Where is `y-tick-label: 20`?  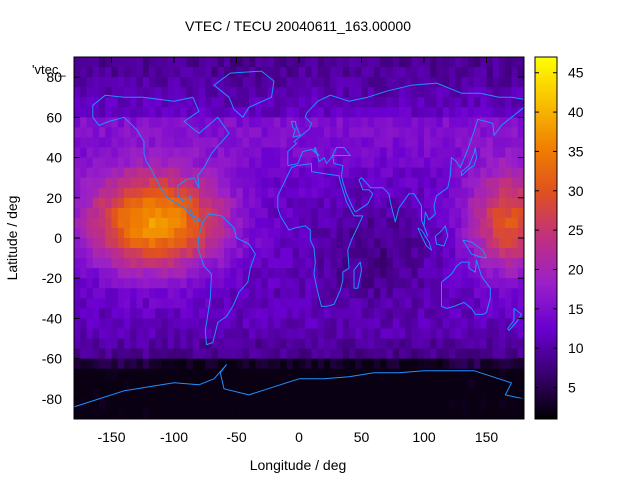 y-tick-label: 20 is located at coordinates (54, 198).